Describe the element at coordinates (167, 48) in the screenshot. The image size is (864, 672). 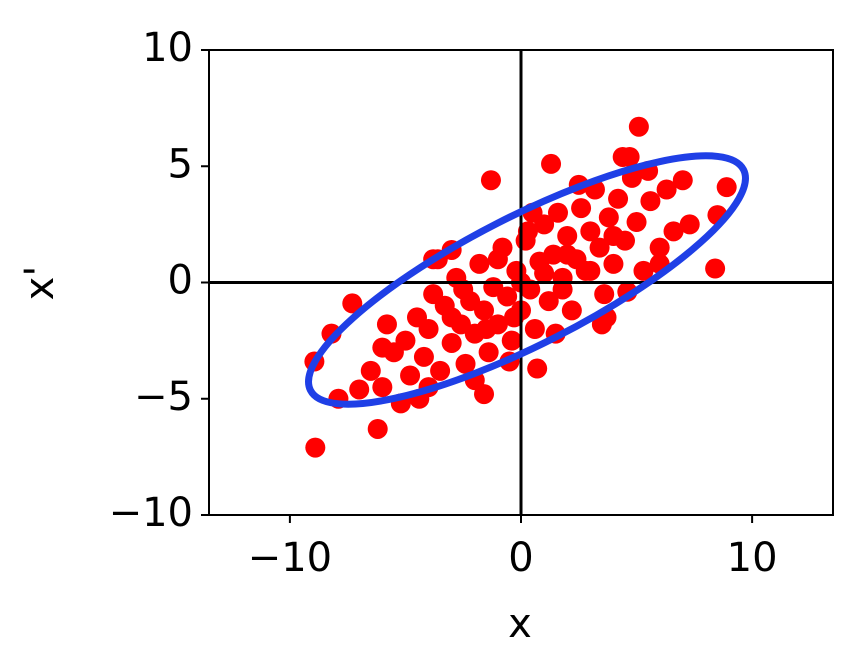
I see `y-tick-label: 10` at that location.